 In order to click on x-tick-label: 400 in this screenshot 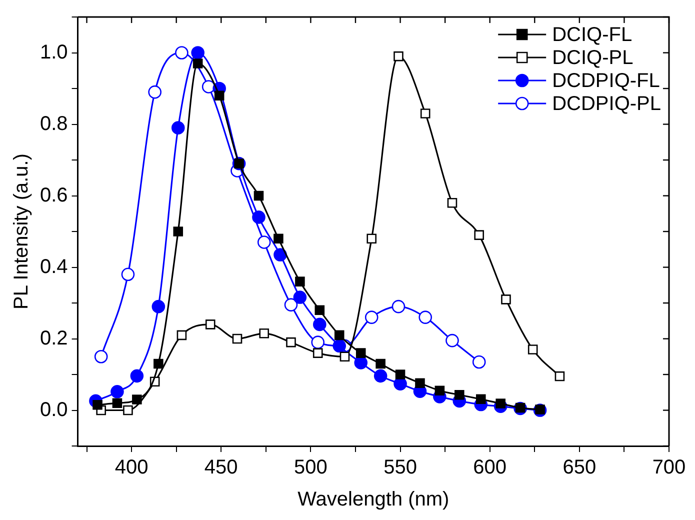, I will do `click(131, 467)`.